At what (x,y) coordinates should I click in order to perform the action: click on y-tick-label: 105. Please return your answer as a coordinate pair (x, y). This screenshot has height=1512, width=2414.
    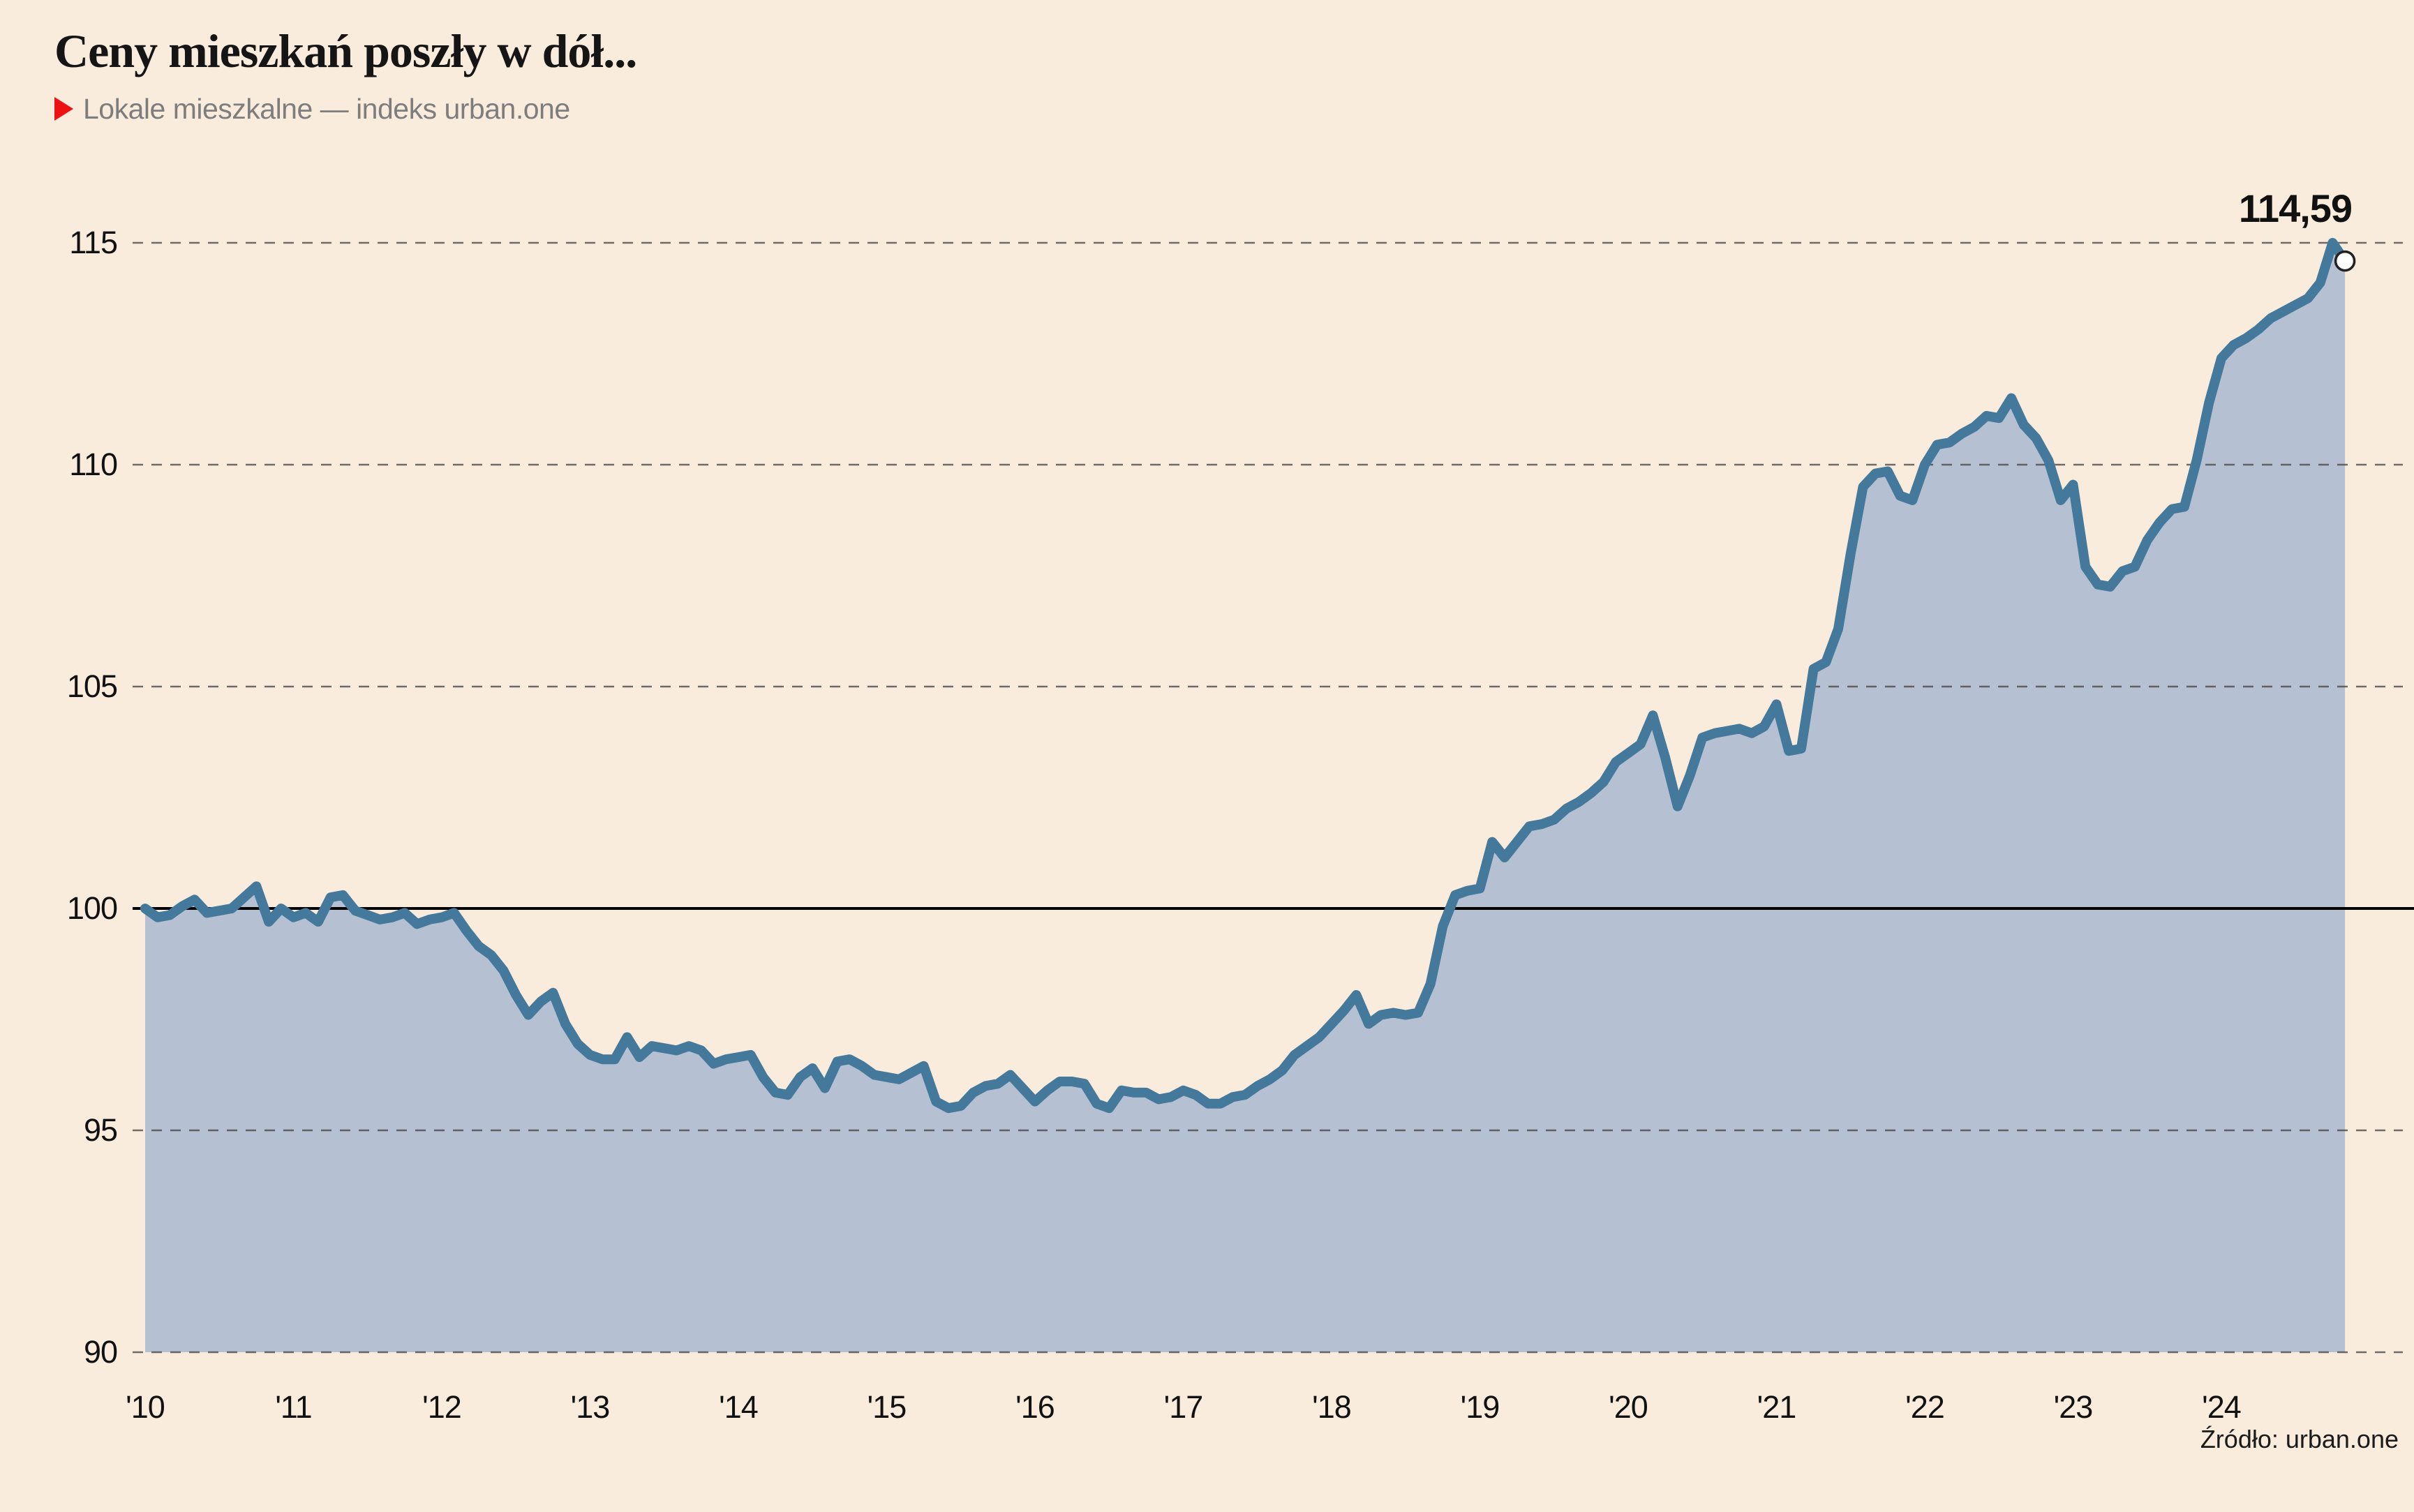
    Looking at the image, I should click on (92, 686).